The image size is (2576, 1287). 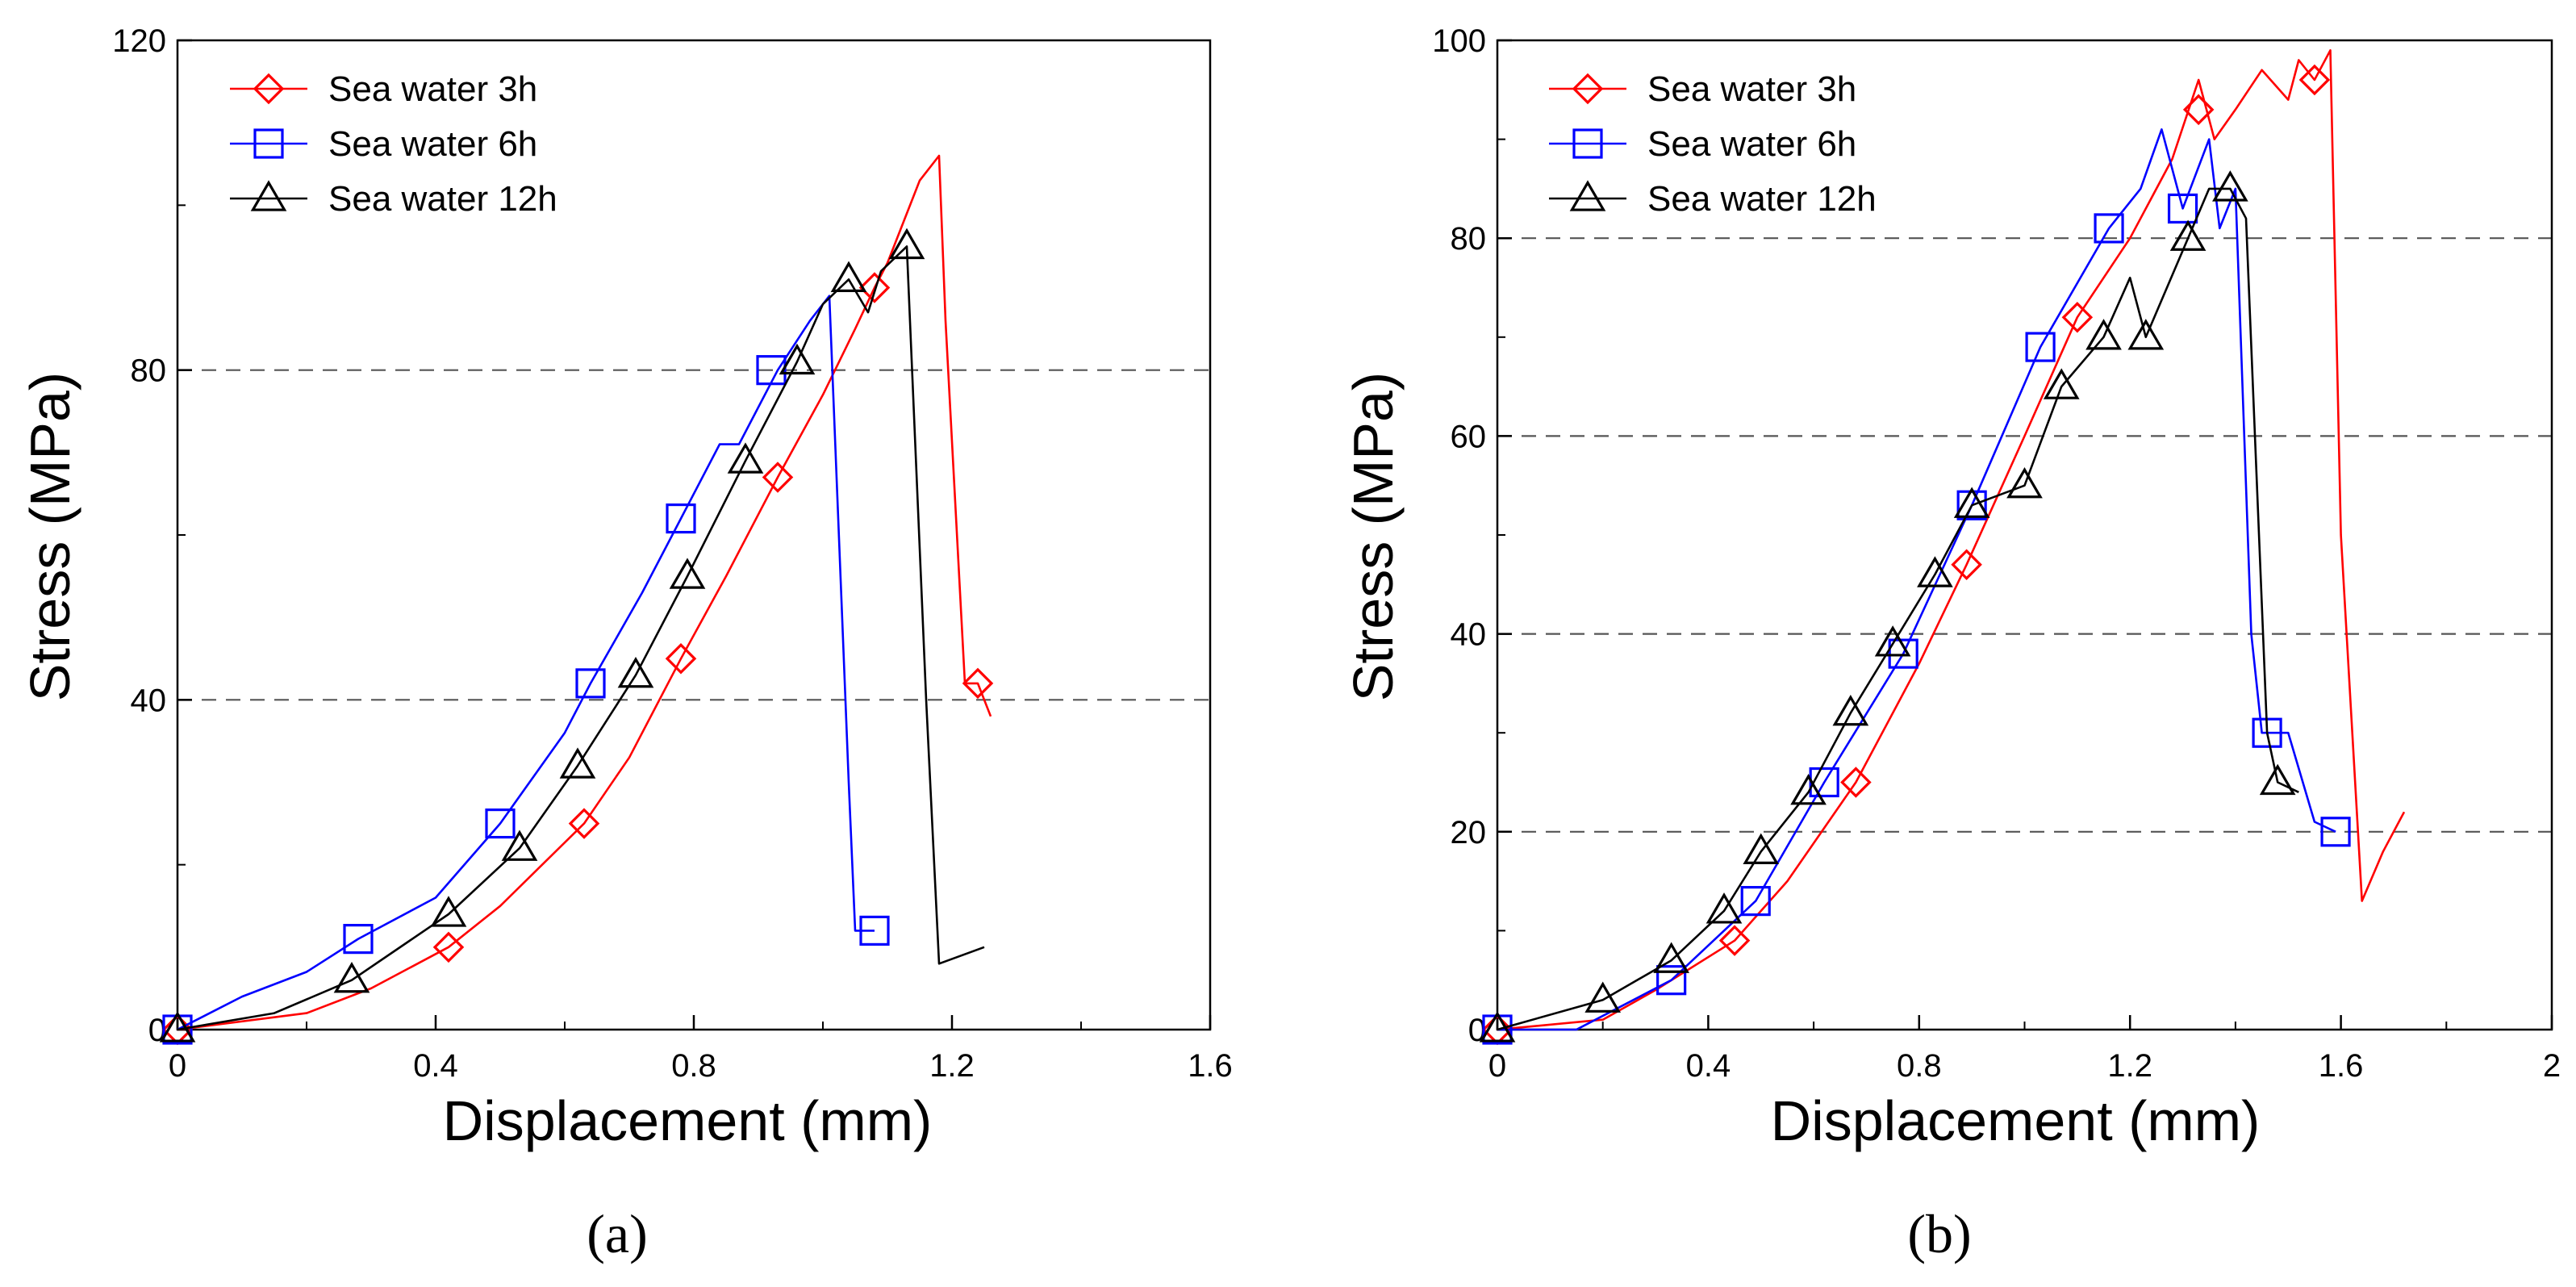 I want to click on chart-b-ytick-label-1: 20, so click(x=1469, y=832).